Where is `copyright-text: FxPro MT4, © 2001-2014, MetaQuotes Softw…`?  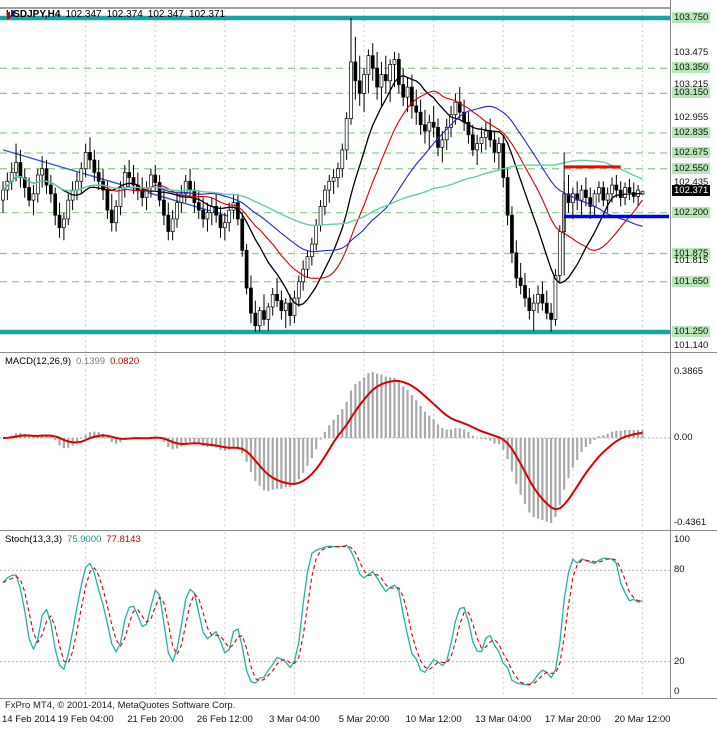 copyright-text: FxPro MT4, © 2001-2014, MetaQuotes Softw… is located at coordinates (120, 705).